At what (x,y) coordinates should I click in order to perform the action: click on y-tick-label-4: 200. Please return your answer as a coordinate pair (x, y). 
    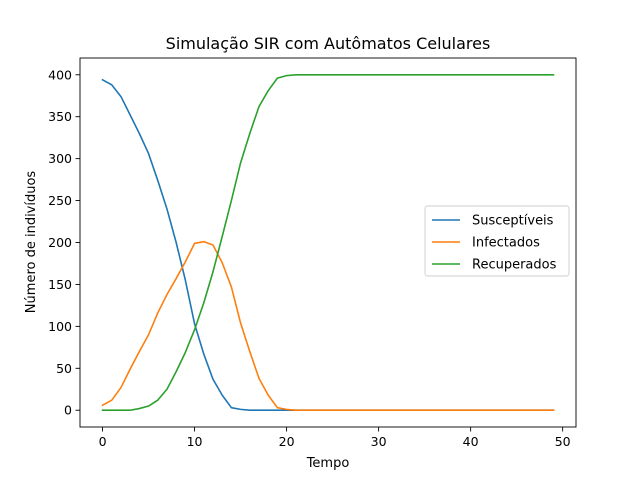
    Looking at the image, I should click on (60, 242).